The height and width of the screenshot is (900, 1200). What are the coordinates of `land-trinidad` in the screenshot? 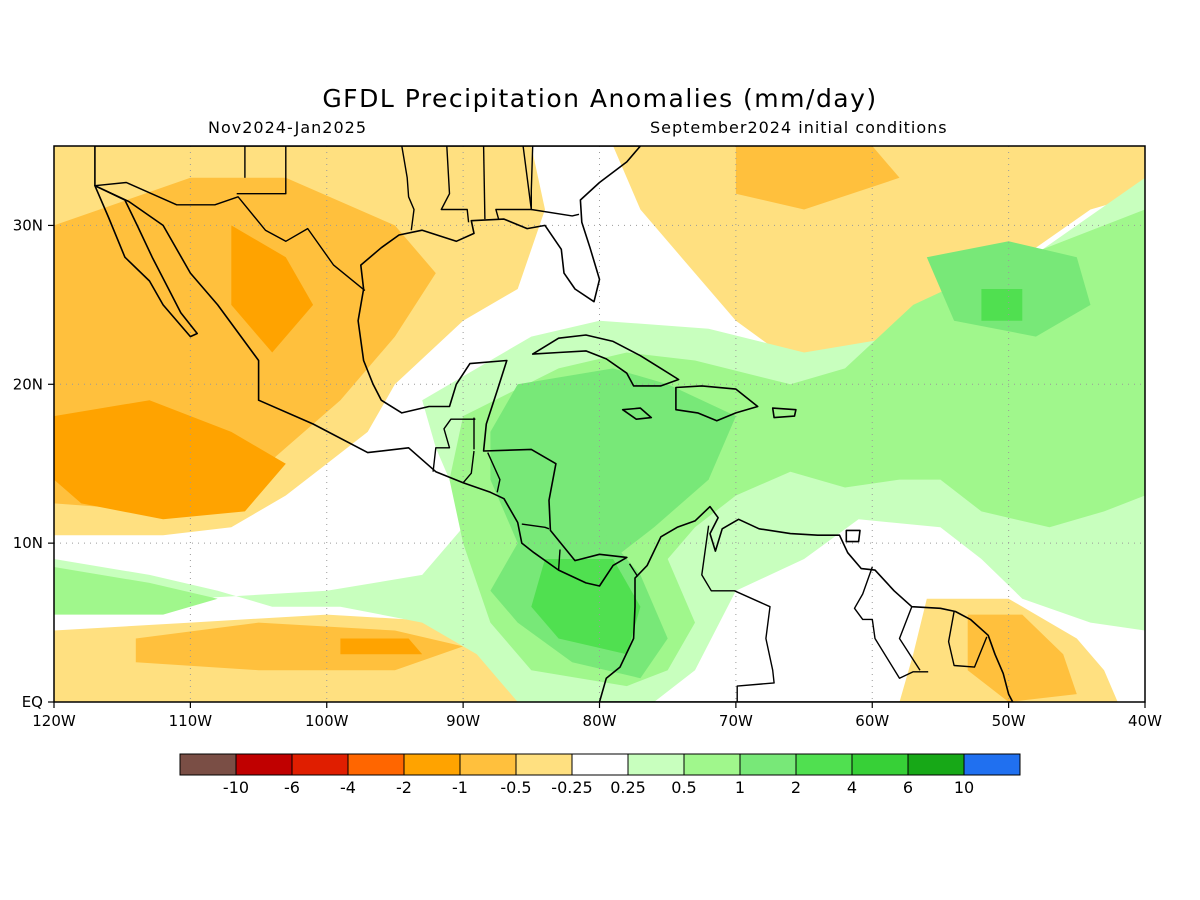 It's located at (853, 536).